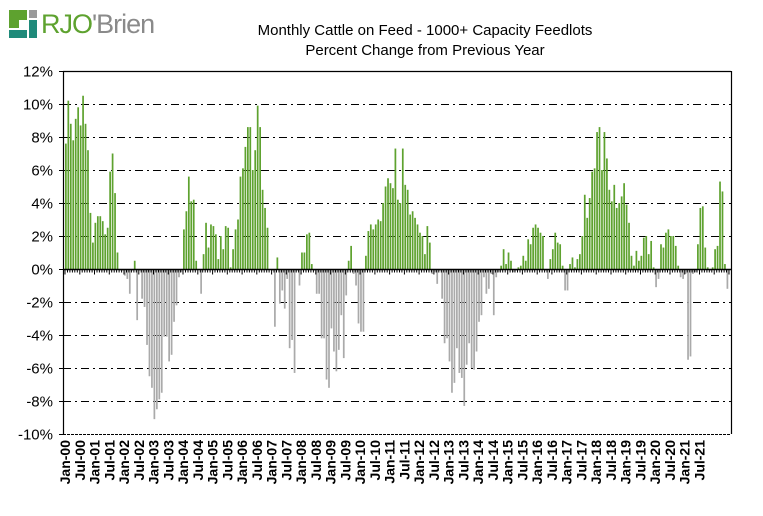  Describe the element at coordinates (35, 435) in the screenshot. I see `y-tick-label: -10%` at that location.